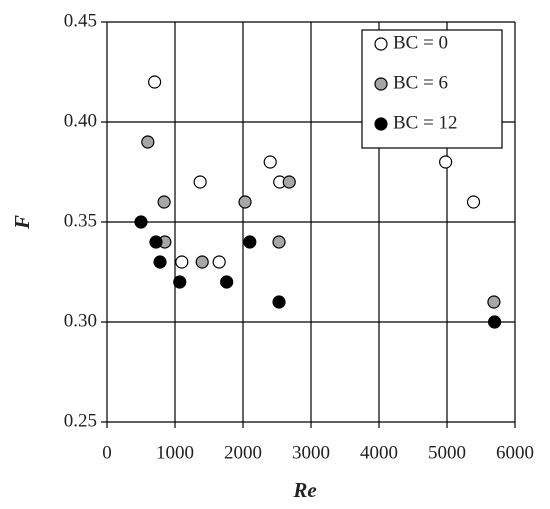 The height and width of the screenshot is (509, 550). What do you see at coordinates (420, 42) in the screenshot?
I see `legend-label: BC = 0` at bounding box center [420, 42].